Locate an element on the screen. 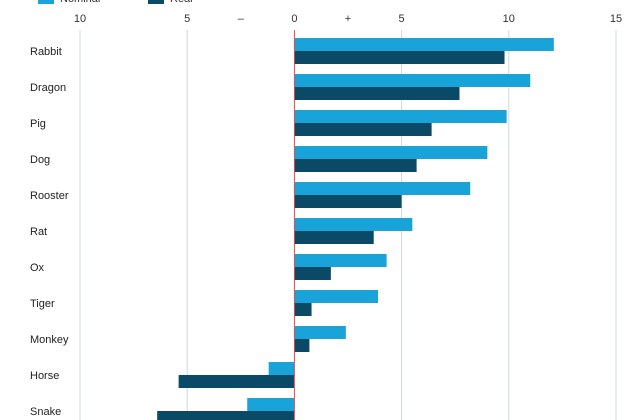 This screenshot has width=640, height=420. legend-label-nominal: Nominal is located at coordinates (80, 2).